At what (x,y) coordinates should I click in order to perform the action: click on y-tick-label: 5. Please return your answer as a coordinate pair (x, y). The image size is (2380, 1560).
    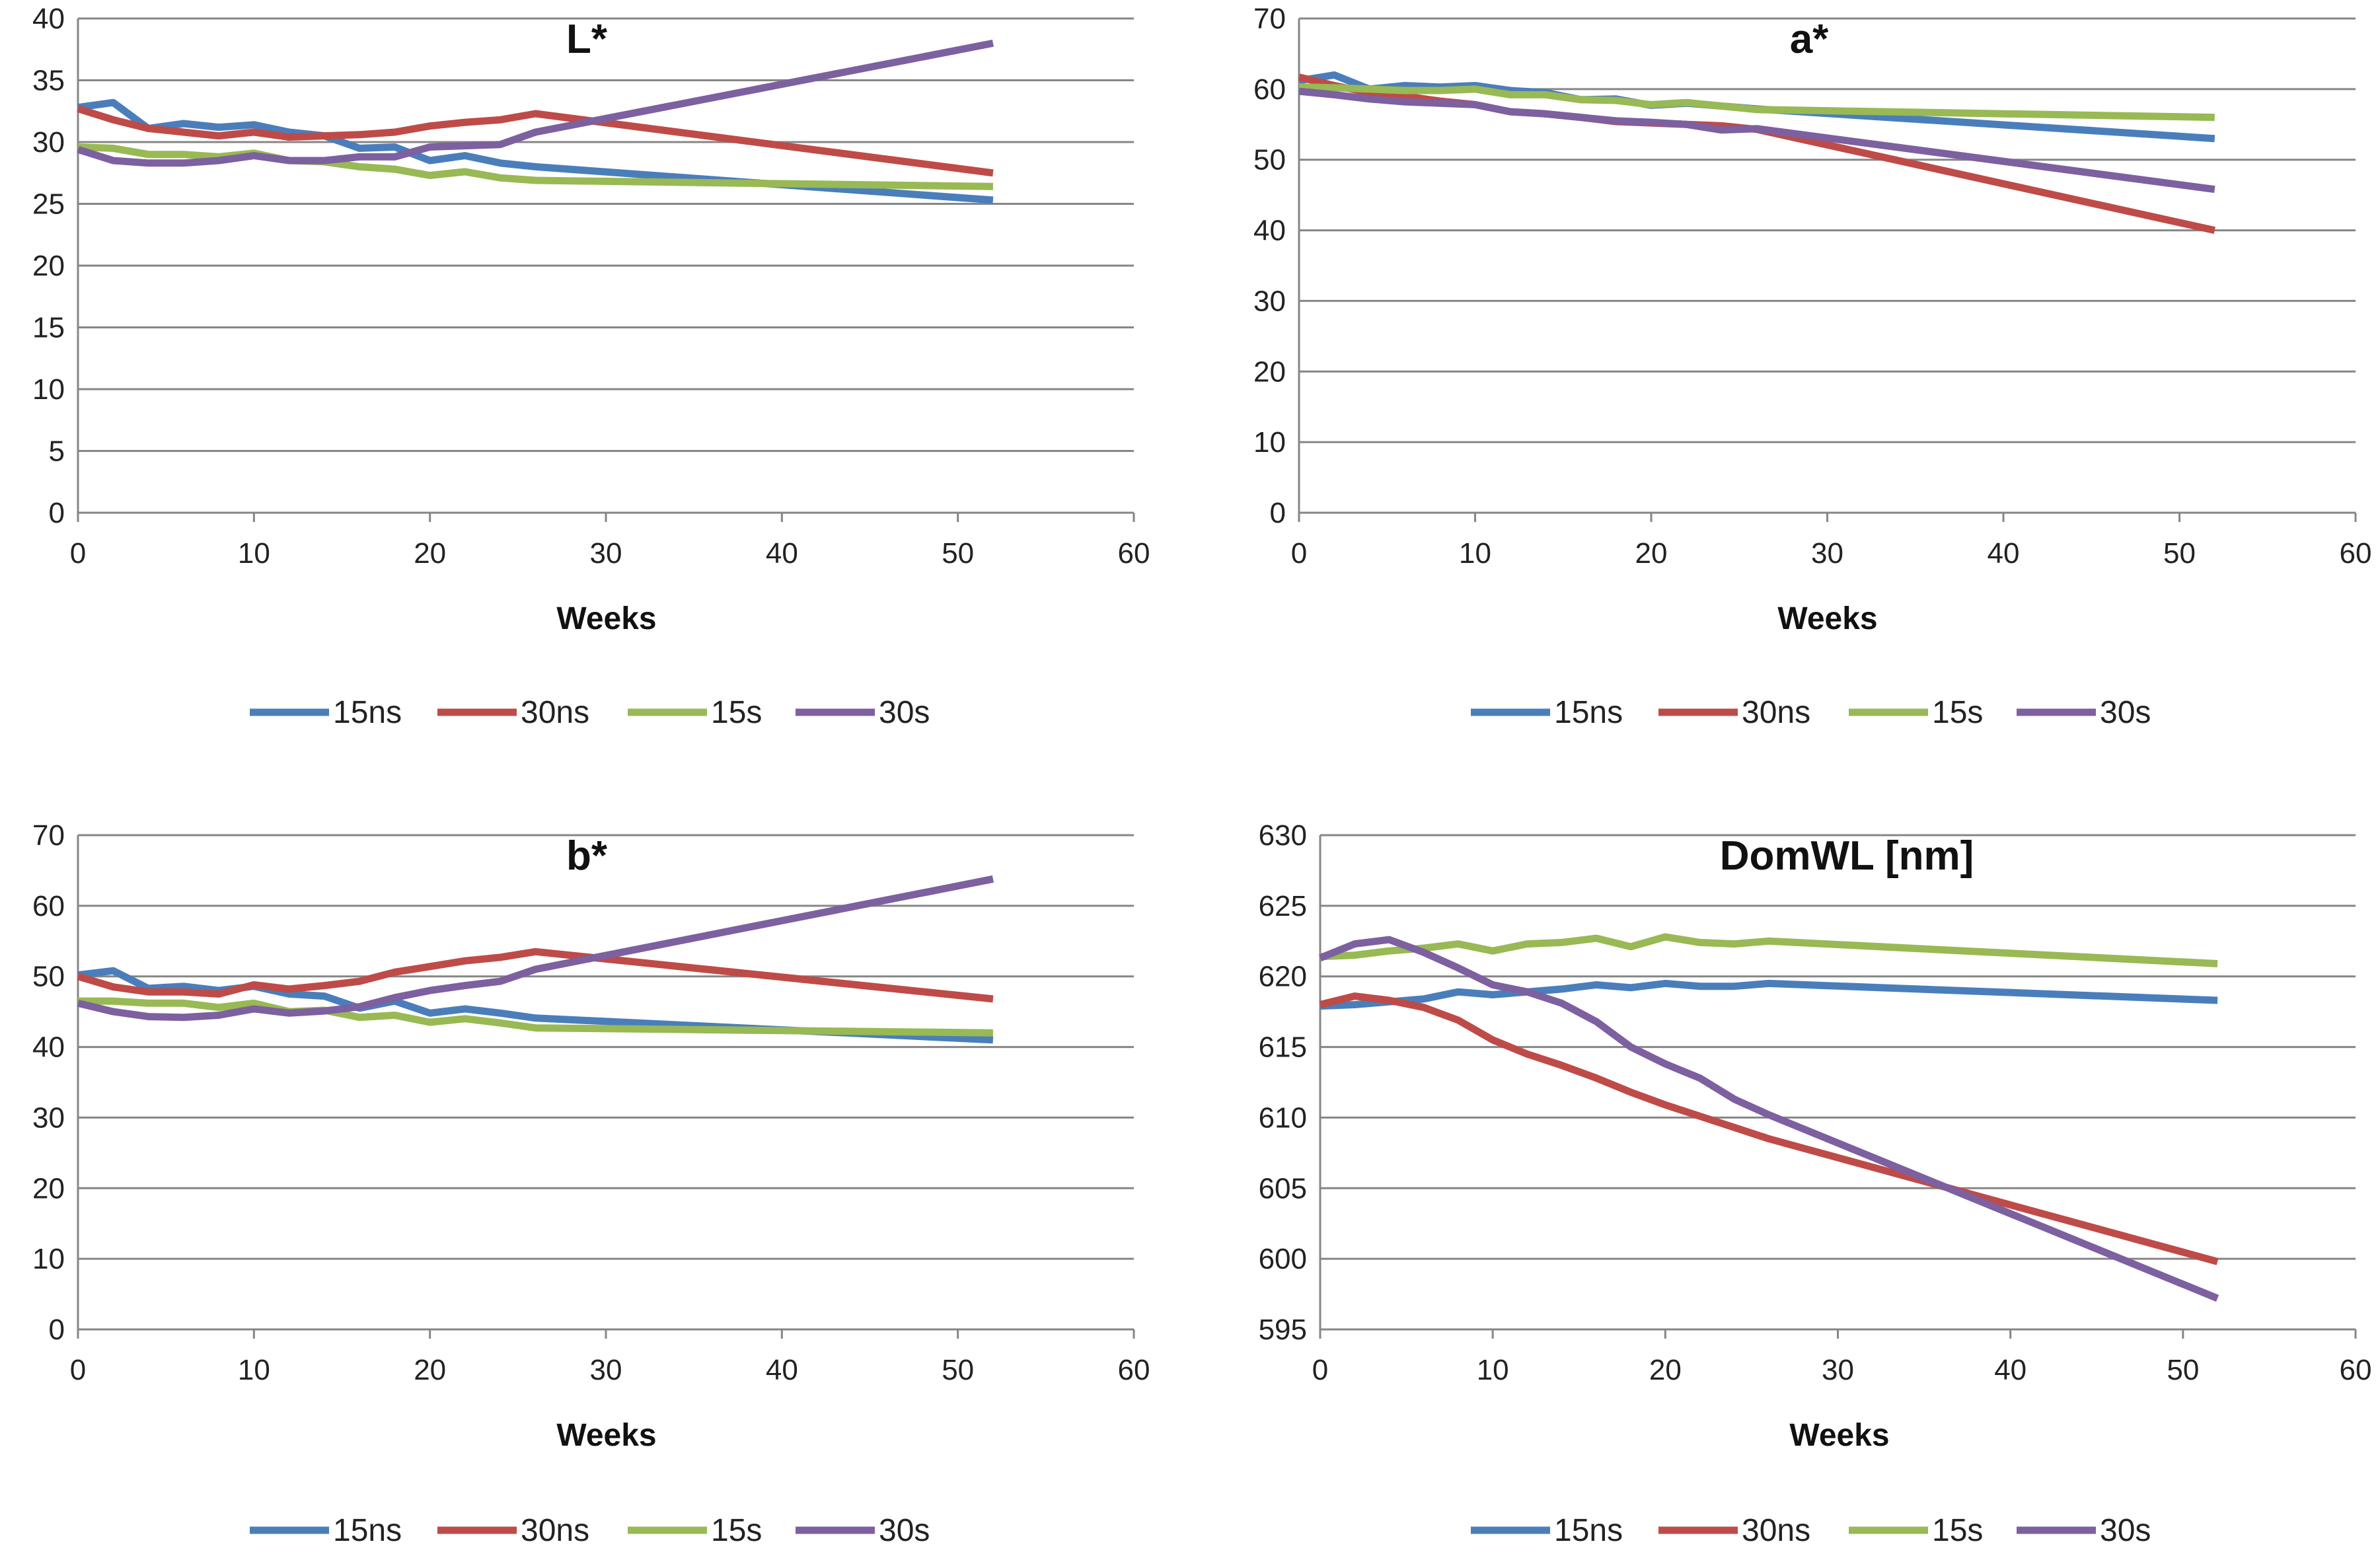
    Looking at the image, I should click on (57, 451).